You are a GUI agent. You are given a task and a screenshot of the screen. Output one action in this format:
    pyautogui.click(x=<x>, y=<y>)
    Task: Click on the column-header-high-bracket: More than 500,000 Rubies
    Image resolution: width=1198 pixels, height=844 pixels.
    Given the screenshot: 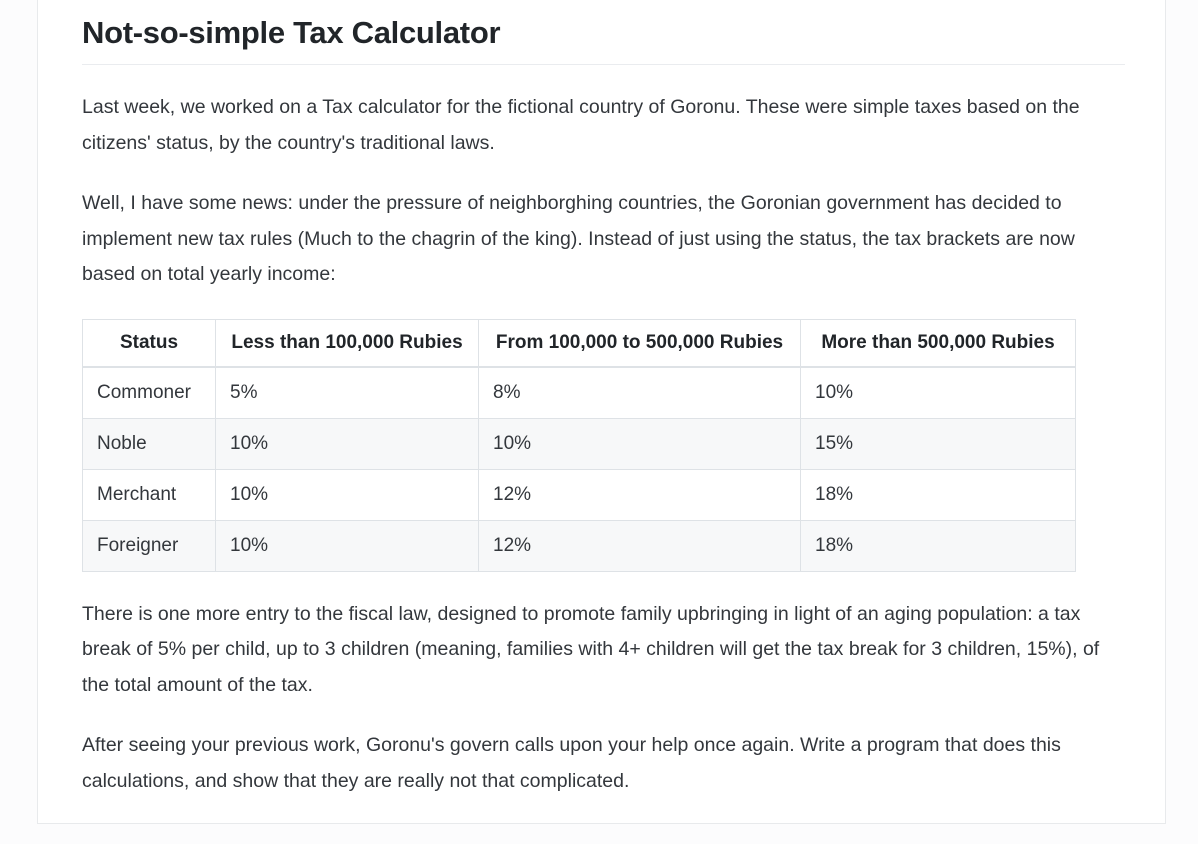 What is the action you would take?
    pyautogui.click(x=938, y=343)
    